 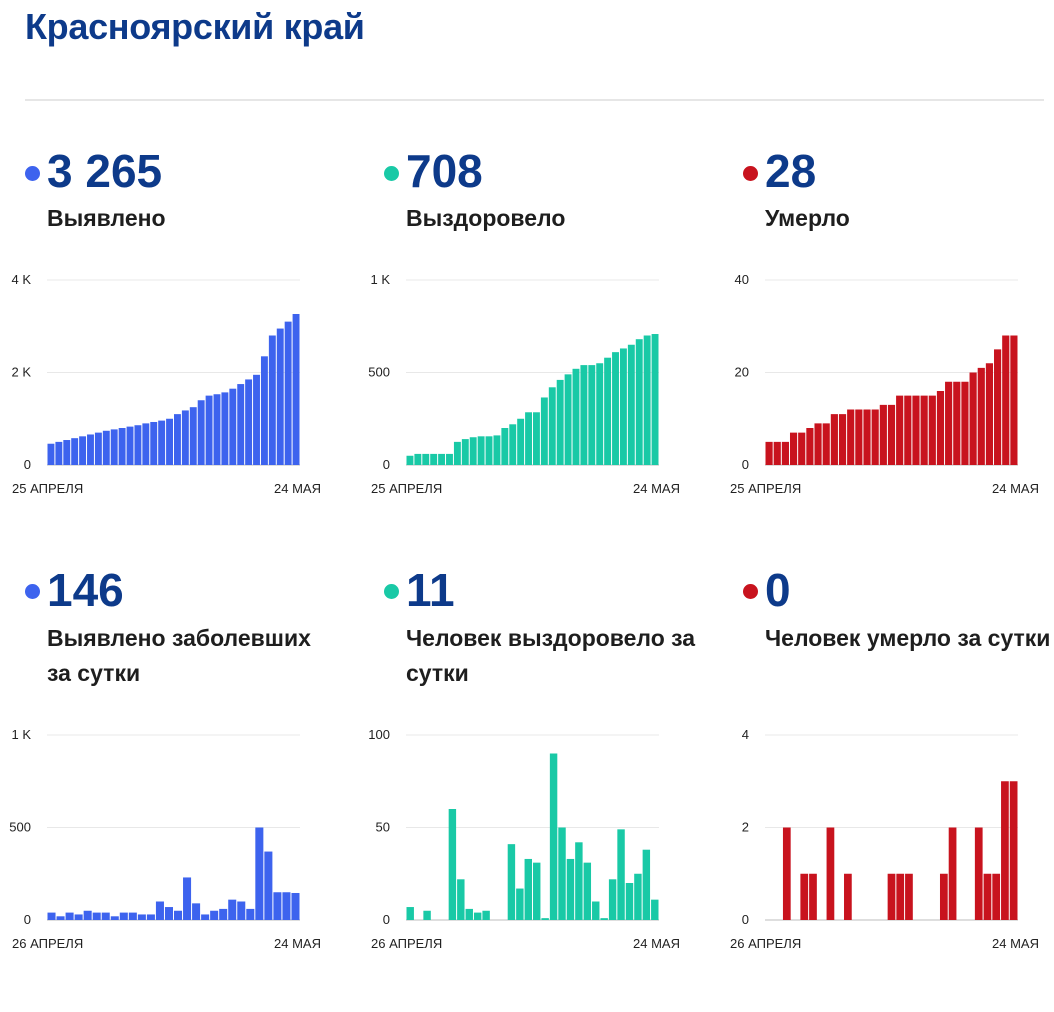 I want to click on page-title: Красноярский край, so click(x=195, y=26).